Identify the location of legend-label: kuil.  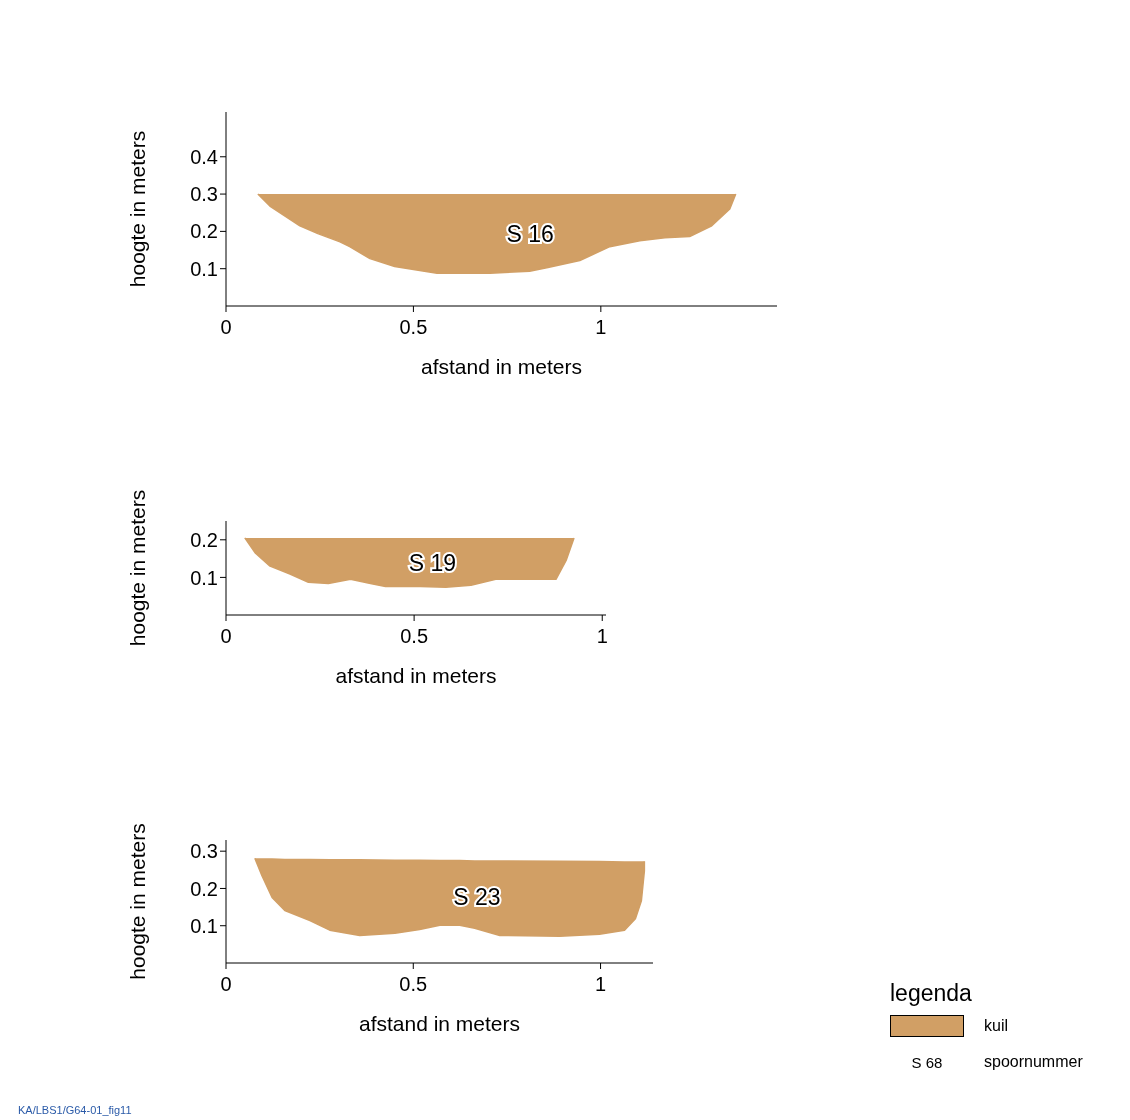
(996, 1026).